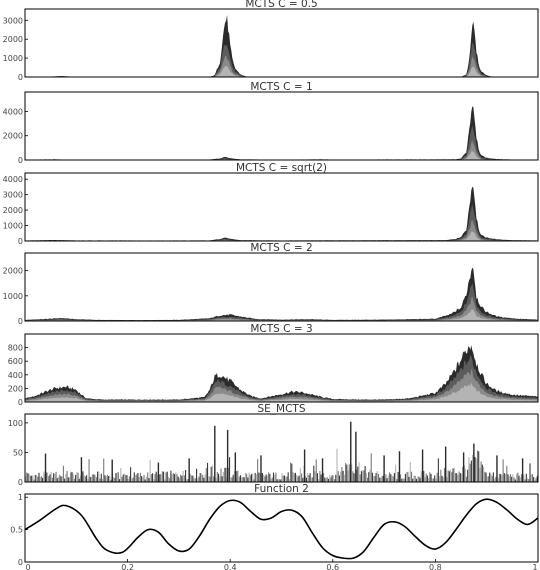  What do you see at coordinates (13, 58) in the screenshot?
I see `y-tick-label: 1000` at bounding box center [13, 58].